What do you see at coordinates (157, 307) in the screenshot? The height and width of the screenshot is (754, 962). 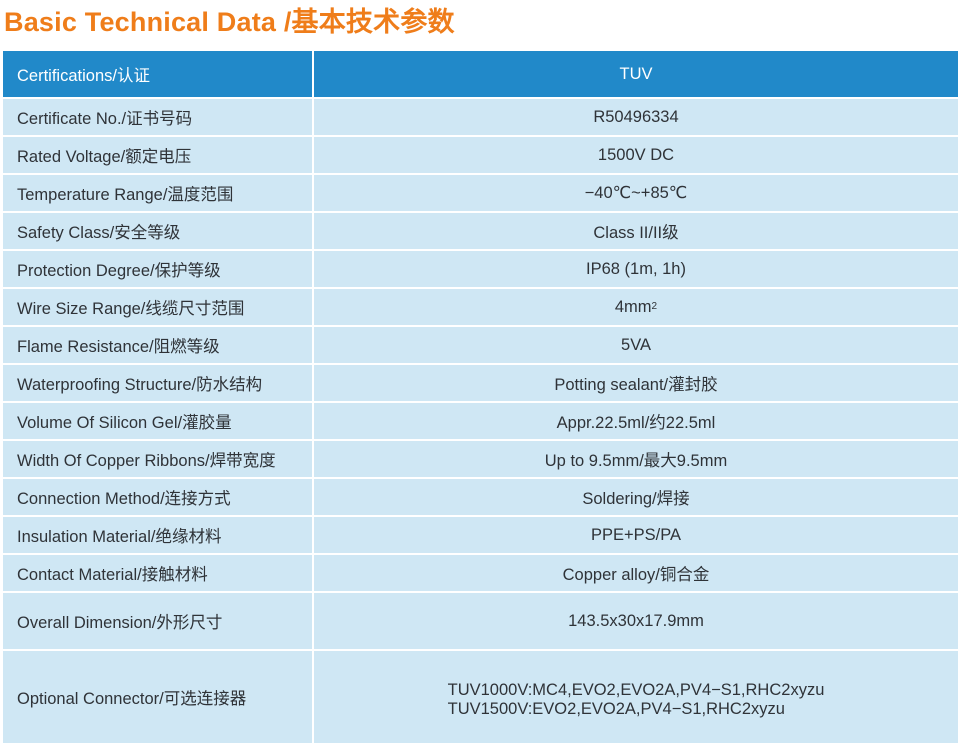 I see `row-label-wire-size-range: Wire Size Range/线缆尺寸范围` at bounding box center [157, 307].